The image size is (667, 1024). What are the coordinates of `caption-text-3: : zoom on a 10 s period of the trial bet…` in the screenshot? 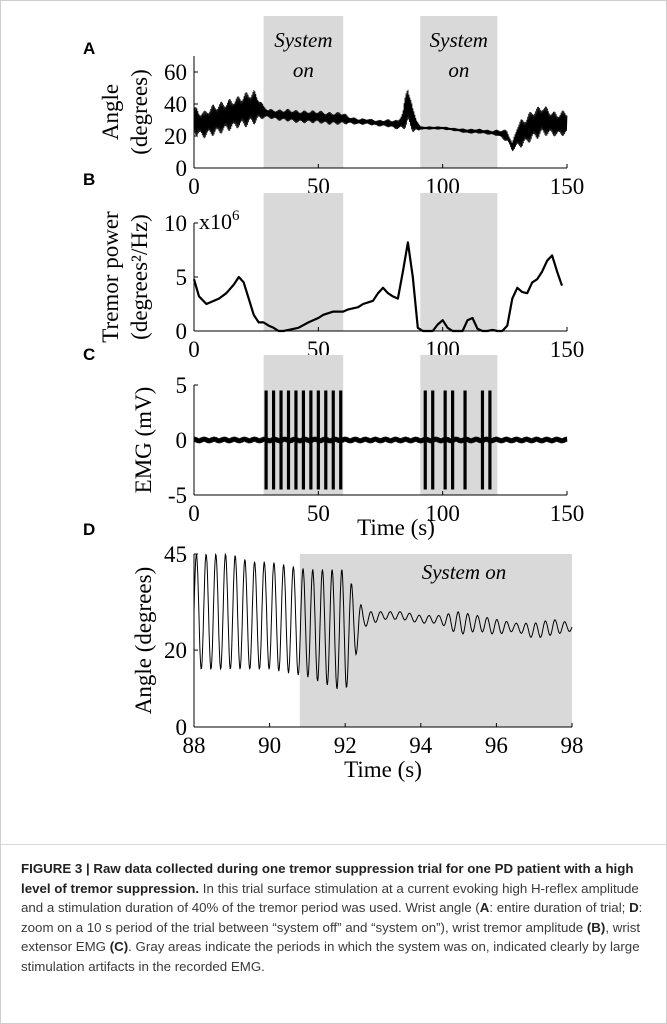 It's located at (332, 917).